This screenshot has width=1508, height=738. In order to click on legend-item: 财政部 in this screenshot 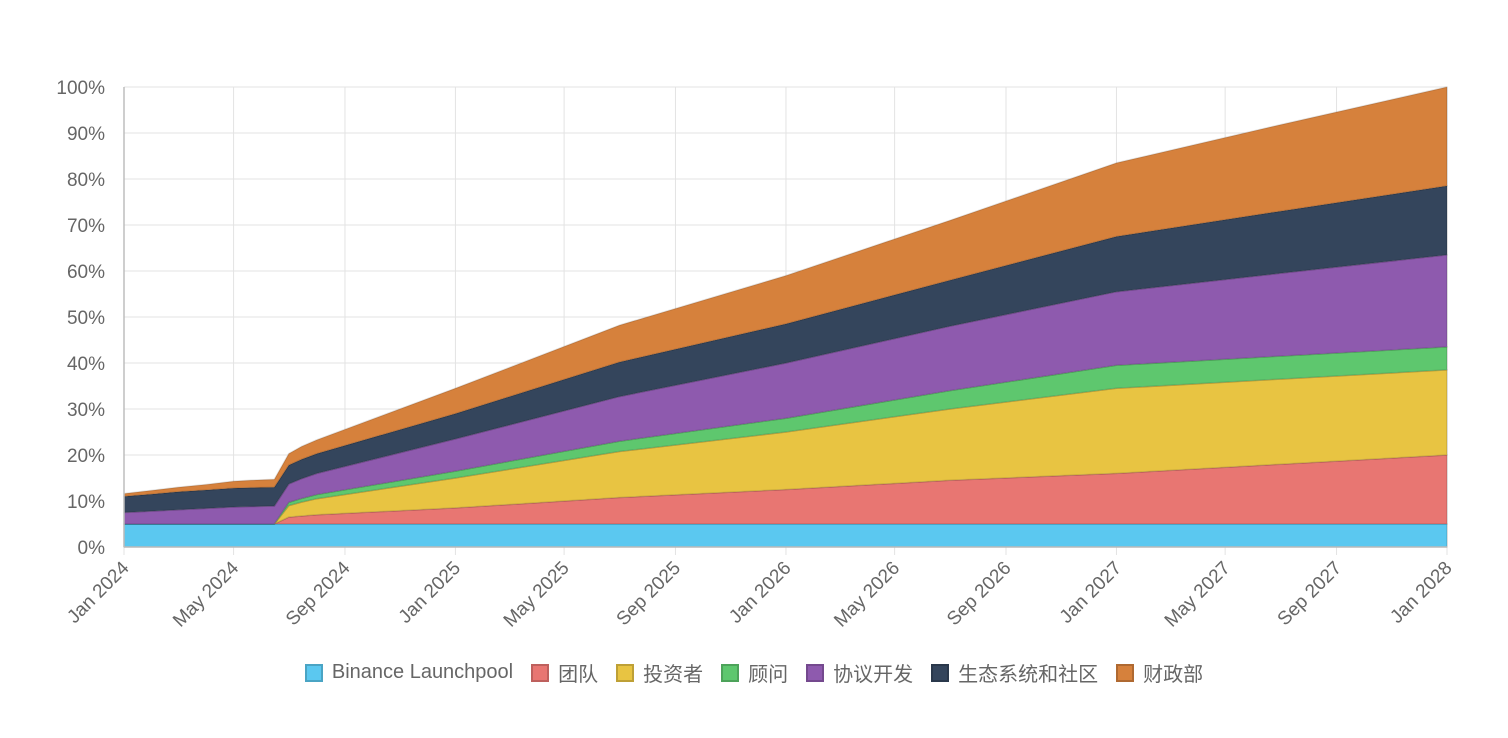, I will do `click(1159, 672)`.